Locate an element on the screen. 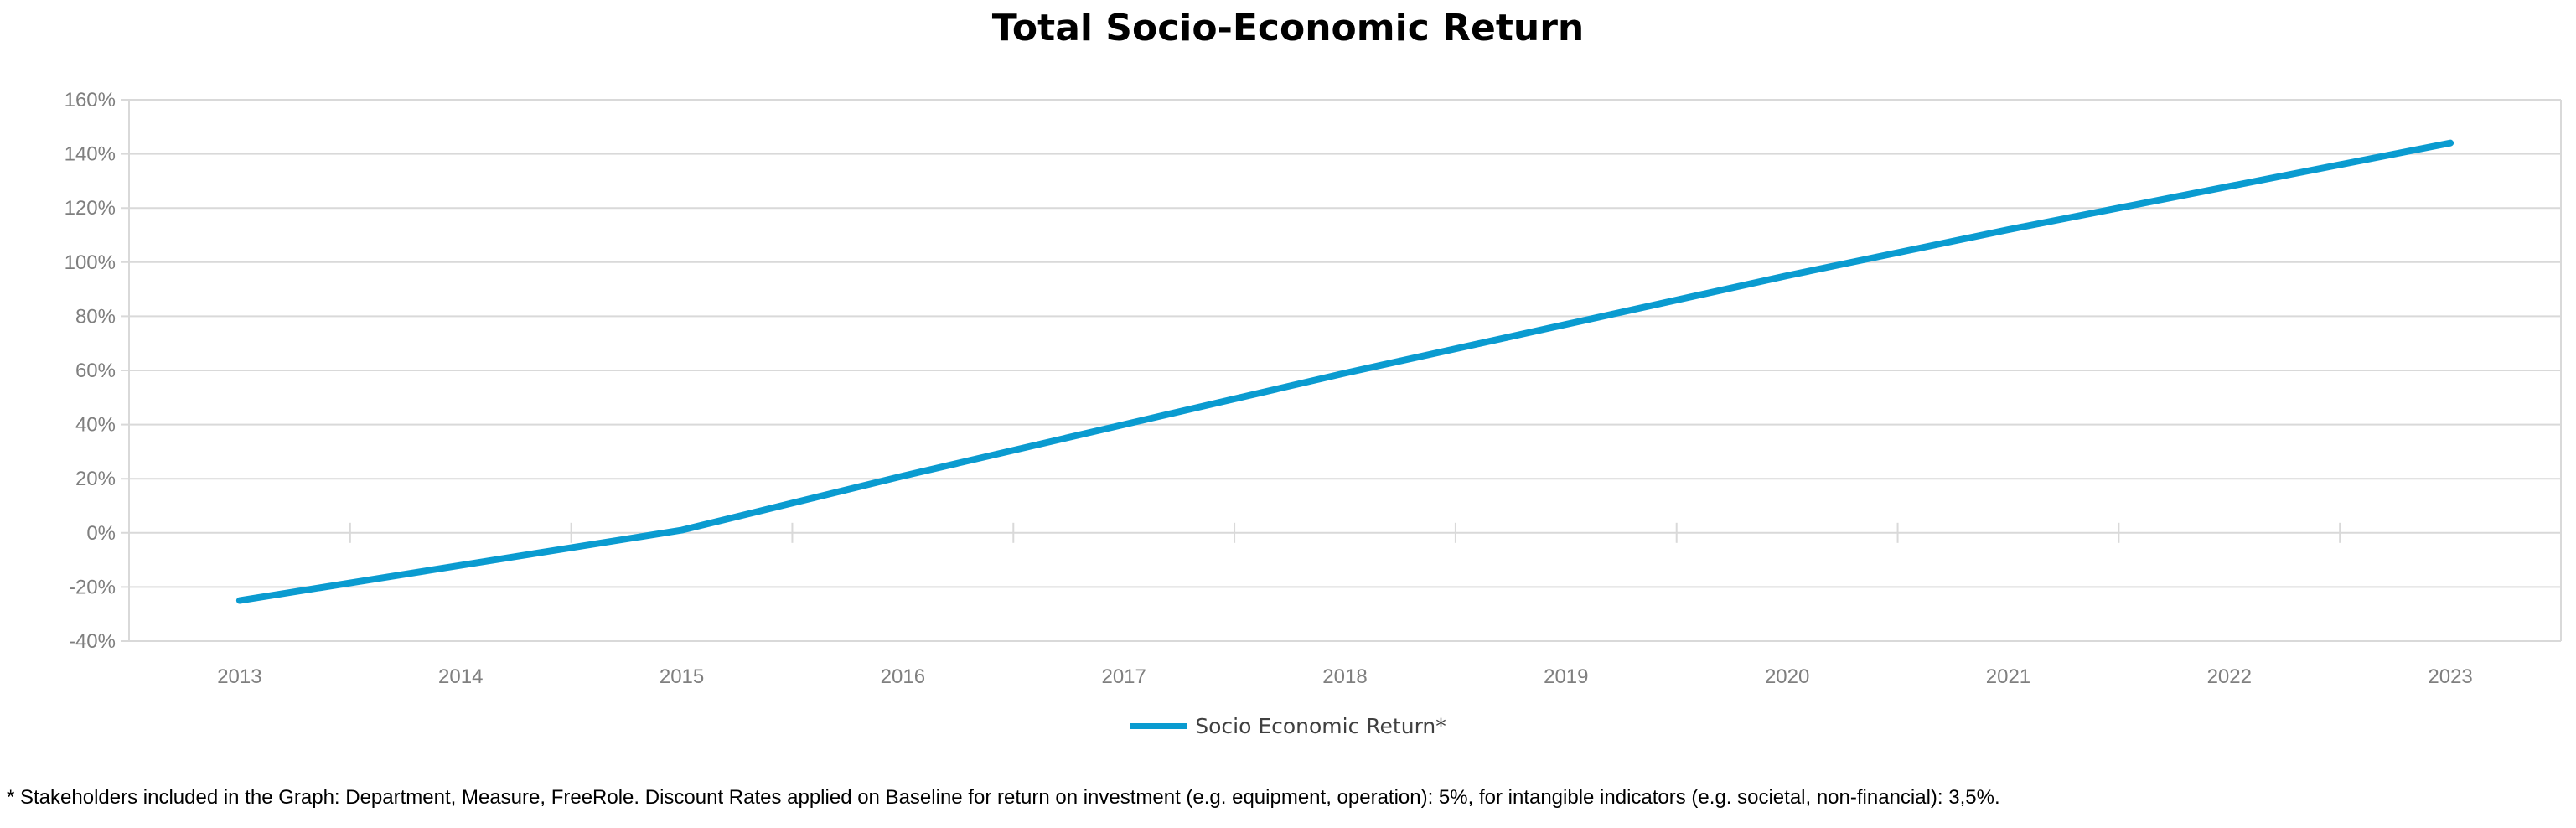  x-tick-label: 2020 is located at coordinates (1787, 676).